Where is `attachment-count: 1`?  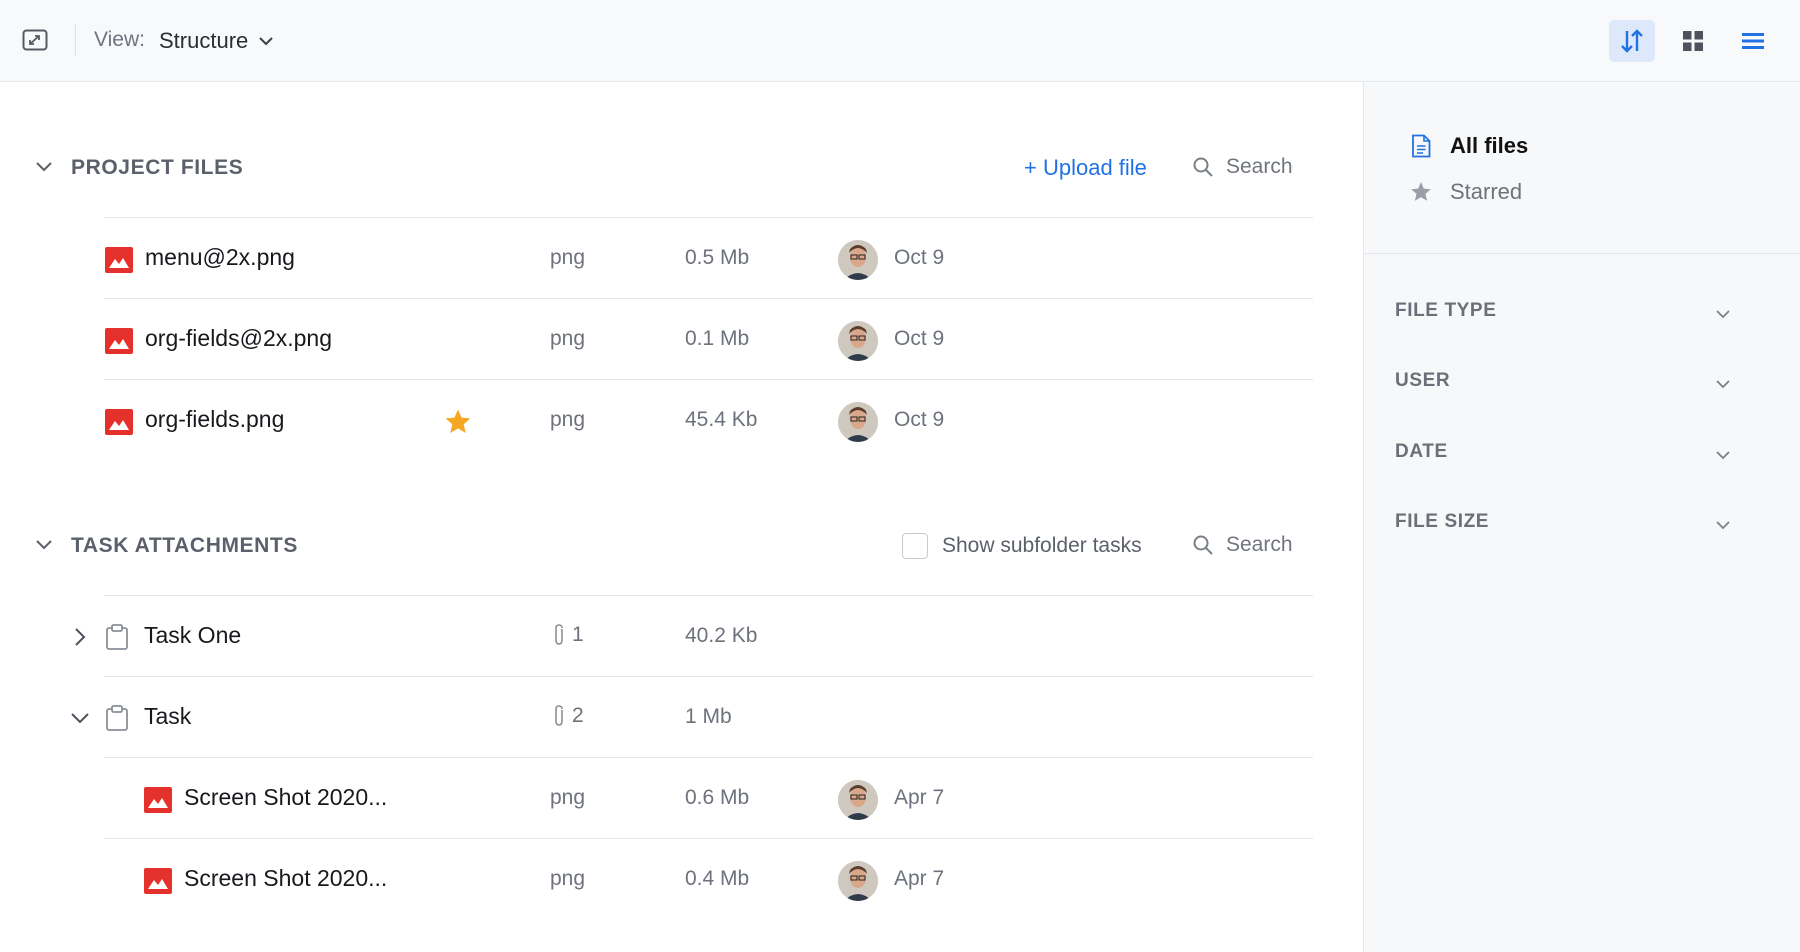
attachment-count: 1 is located at coordinates (568, 635).